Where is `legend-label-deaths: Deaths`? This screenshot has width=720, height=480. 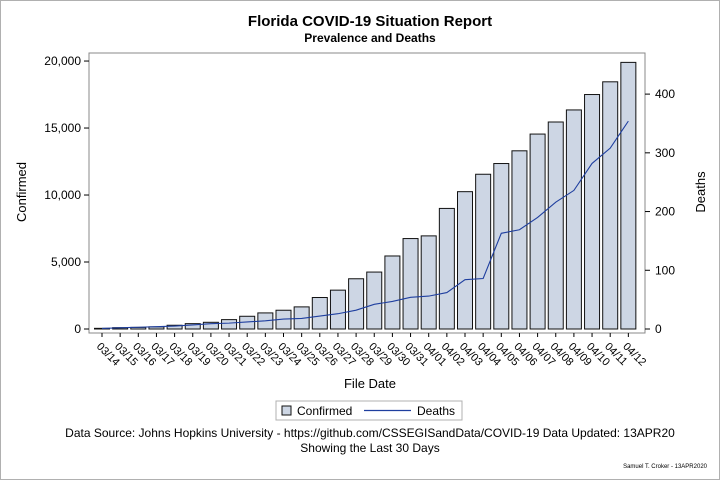
legend-label-deaths: Deaths is located at coordinates (436, 411).